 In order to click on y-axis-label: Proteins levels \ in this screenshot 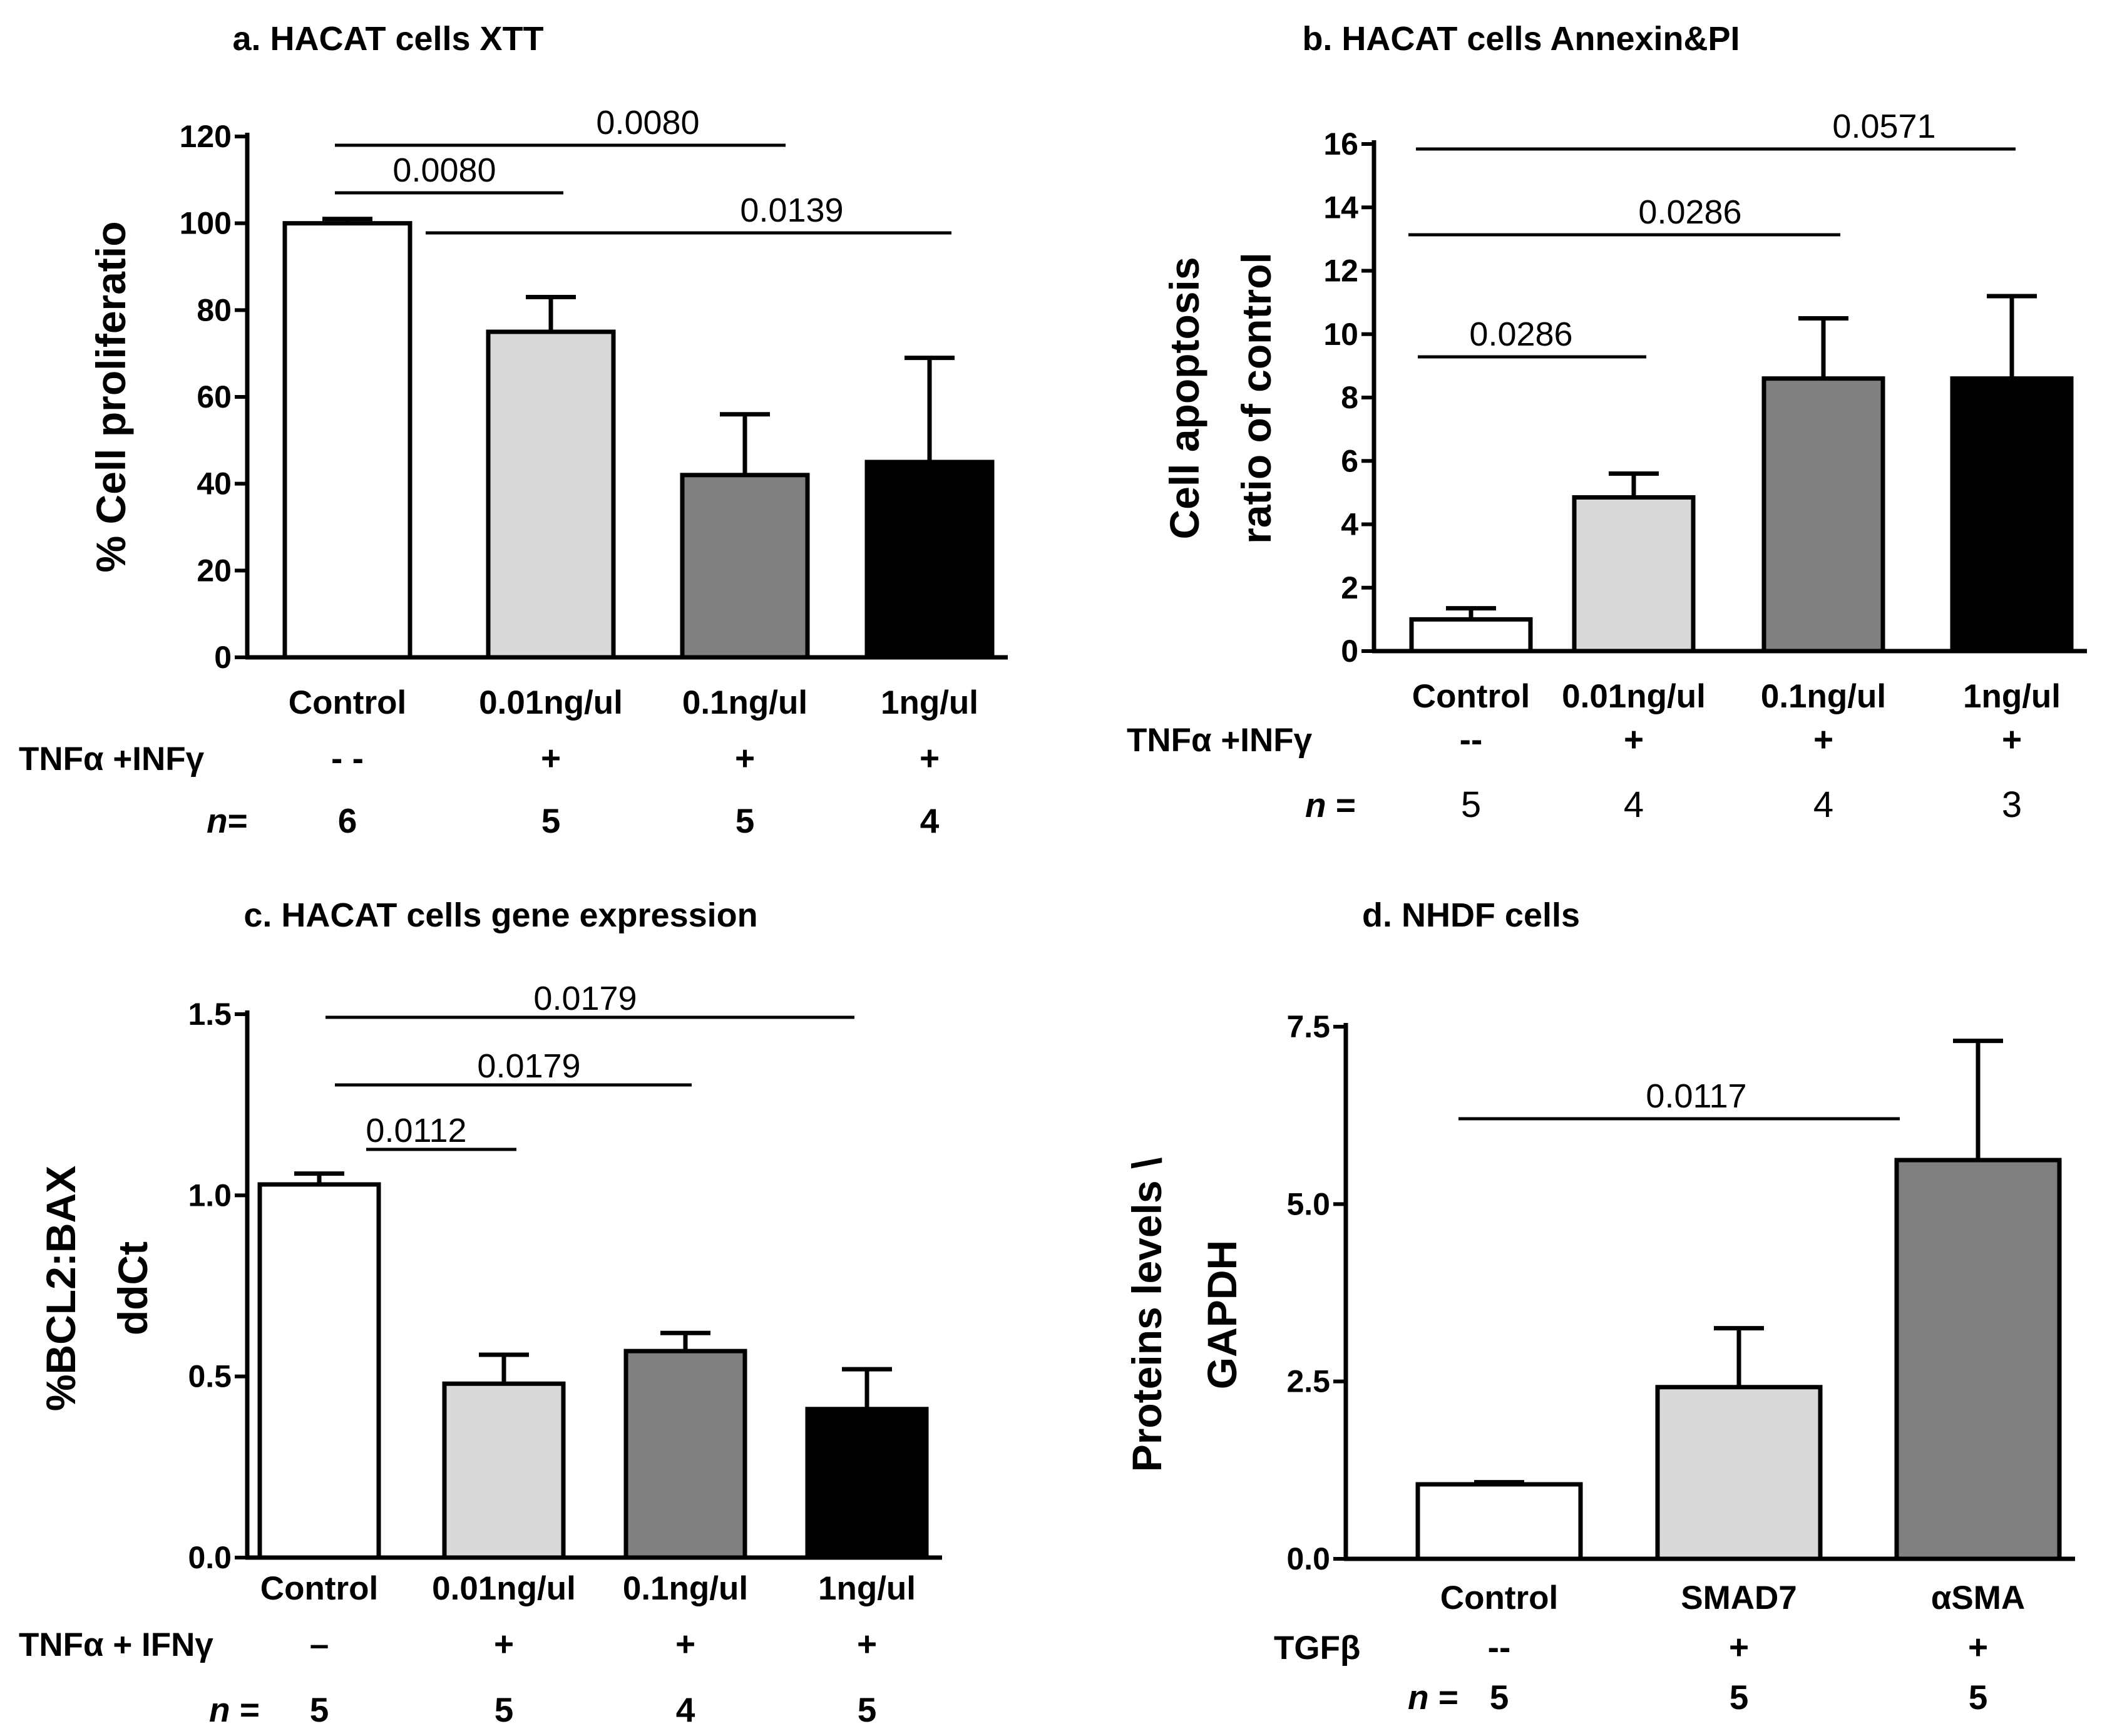, I will do `click(1147, 1315)`.